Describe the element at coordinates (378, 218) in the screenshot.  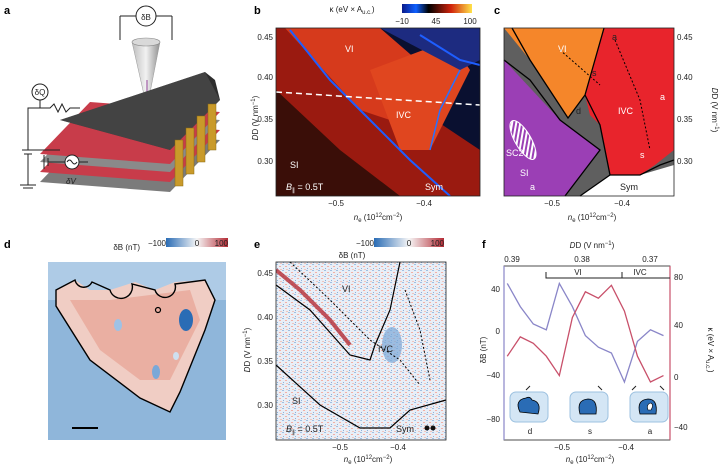
I see `b-xlabel: ne (1012cm−2)` at that location.